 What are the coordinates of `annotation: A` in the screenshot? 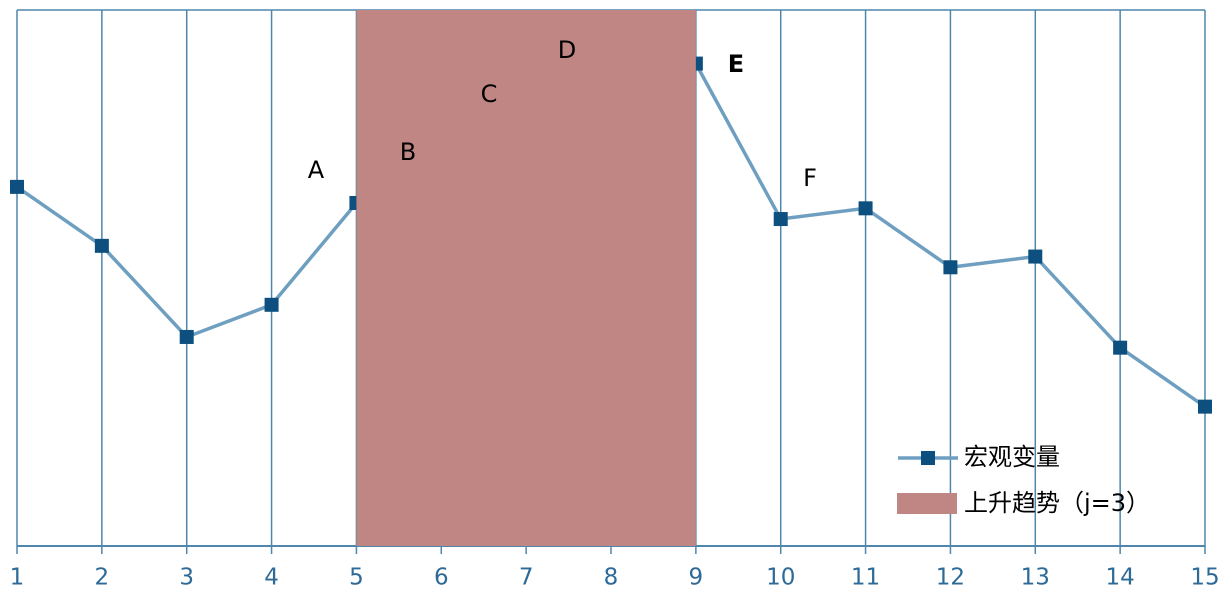 It's located at (316, 170).